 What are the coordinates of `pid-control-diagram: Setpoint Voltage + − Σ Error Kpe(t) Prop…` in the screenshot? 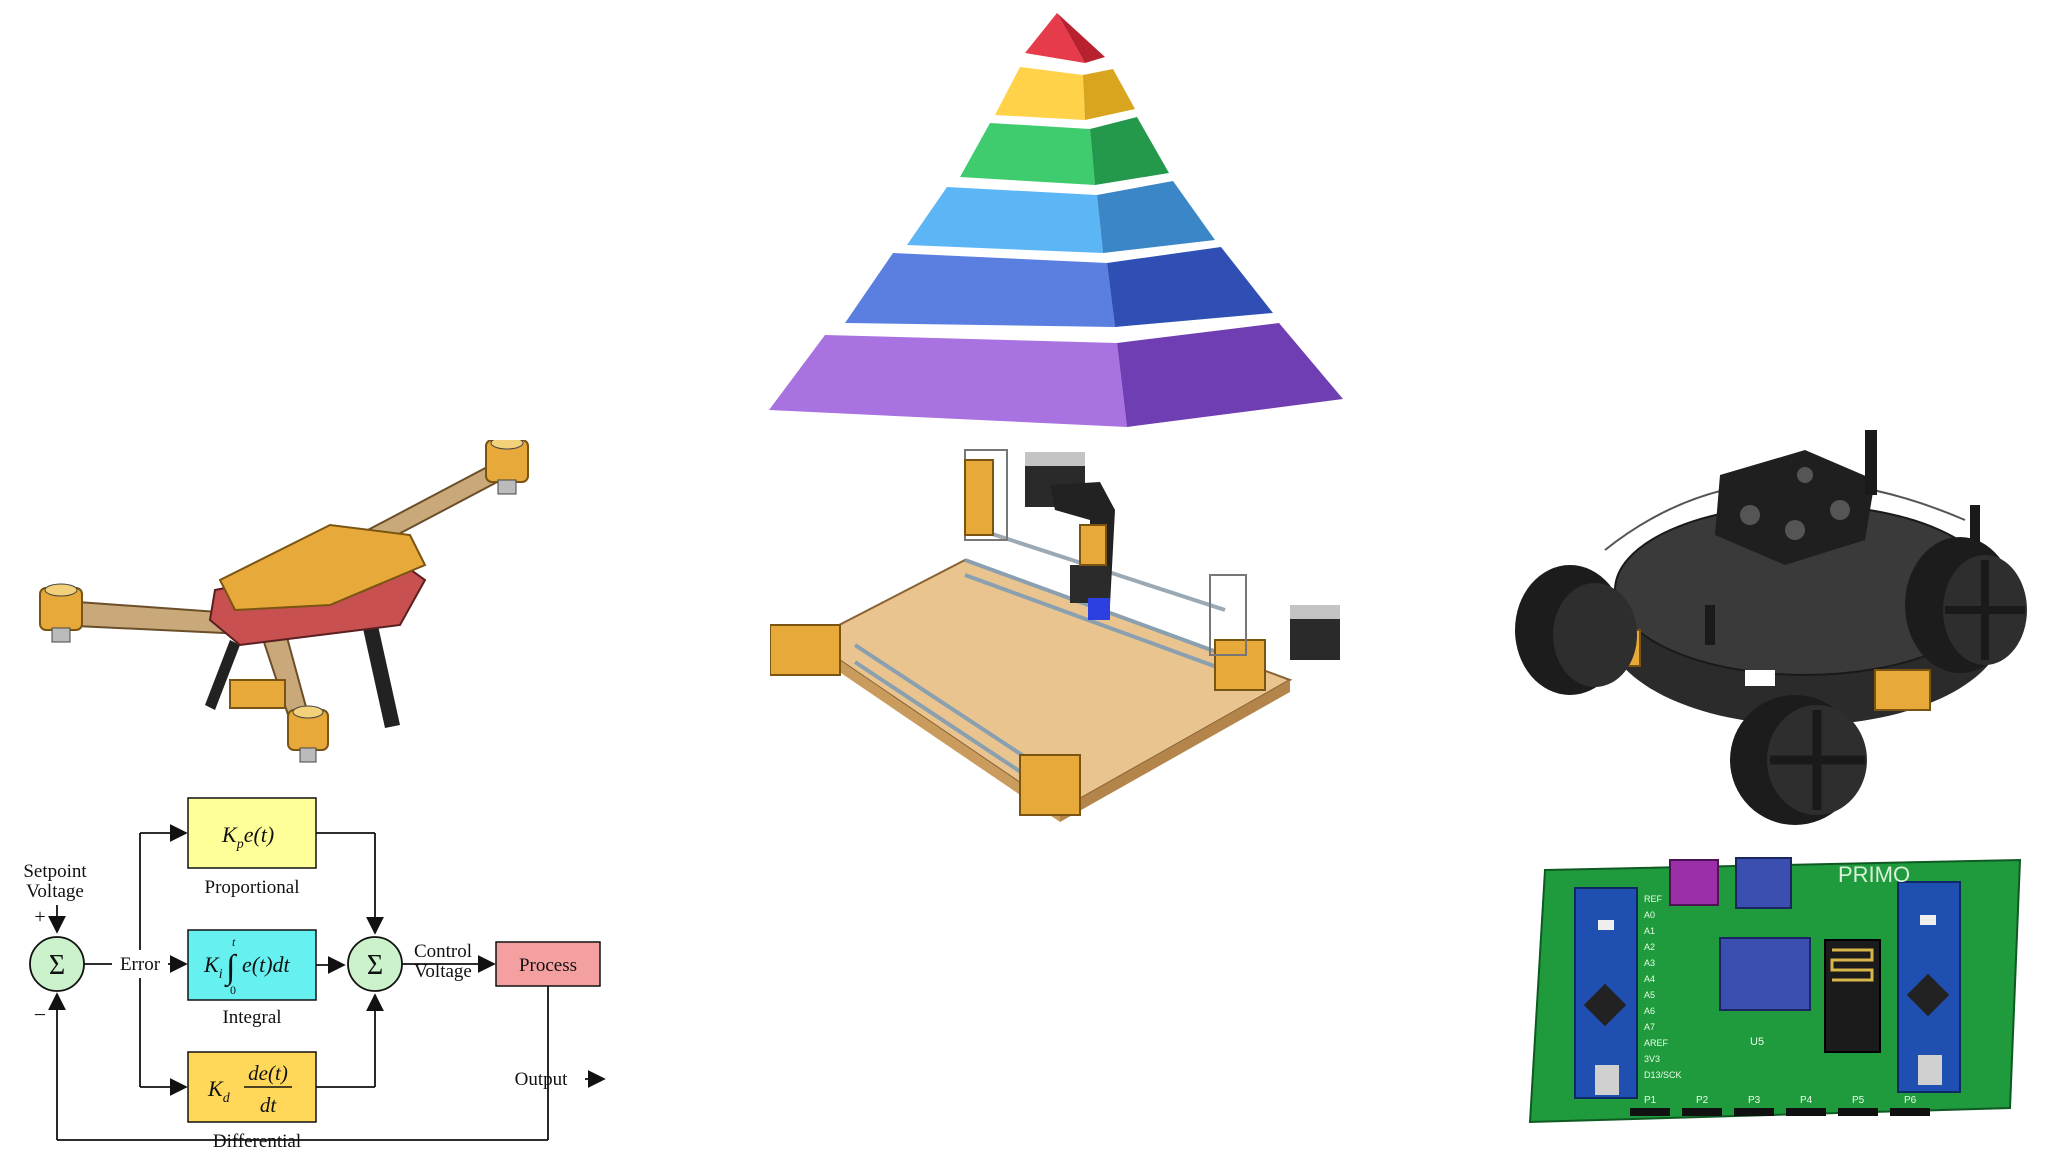 It's located at (314, 974).